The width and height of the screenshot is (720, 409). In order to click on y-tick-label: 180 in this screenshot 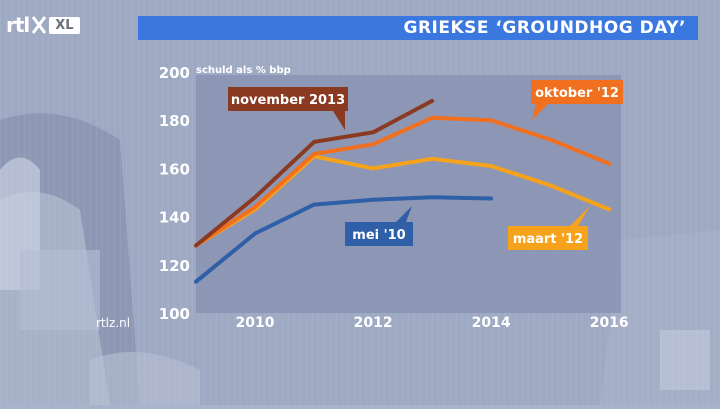, I will do `click(174, 121)`.